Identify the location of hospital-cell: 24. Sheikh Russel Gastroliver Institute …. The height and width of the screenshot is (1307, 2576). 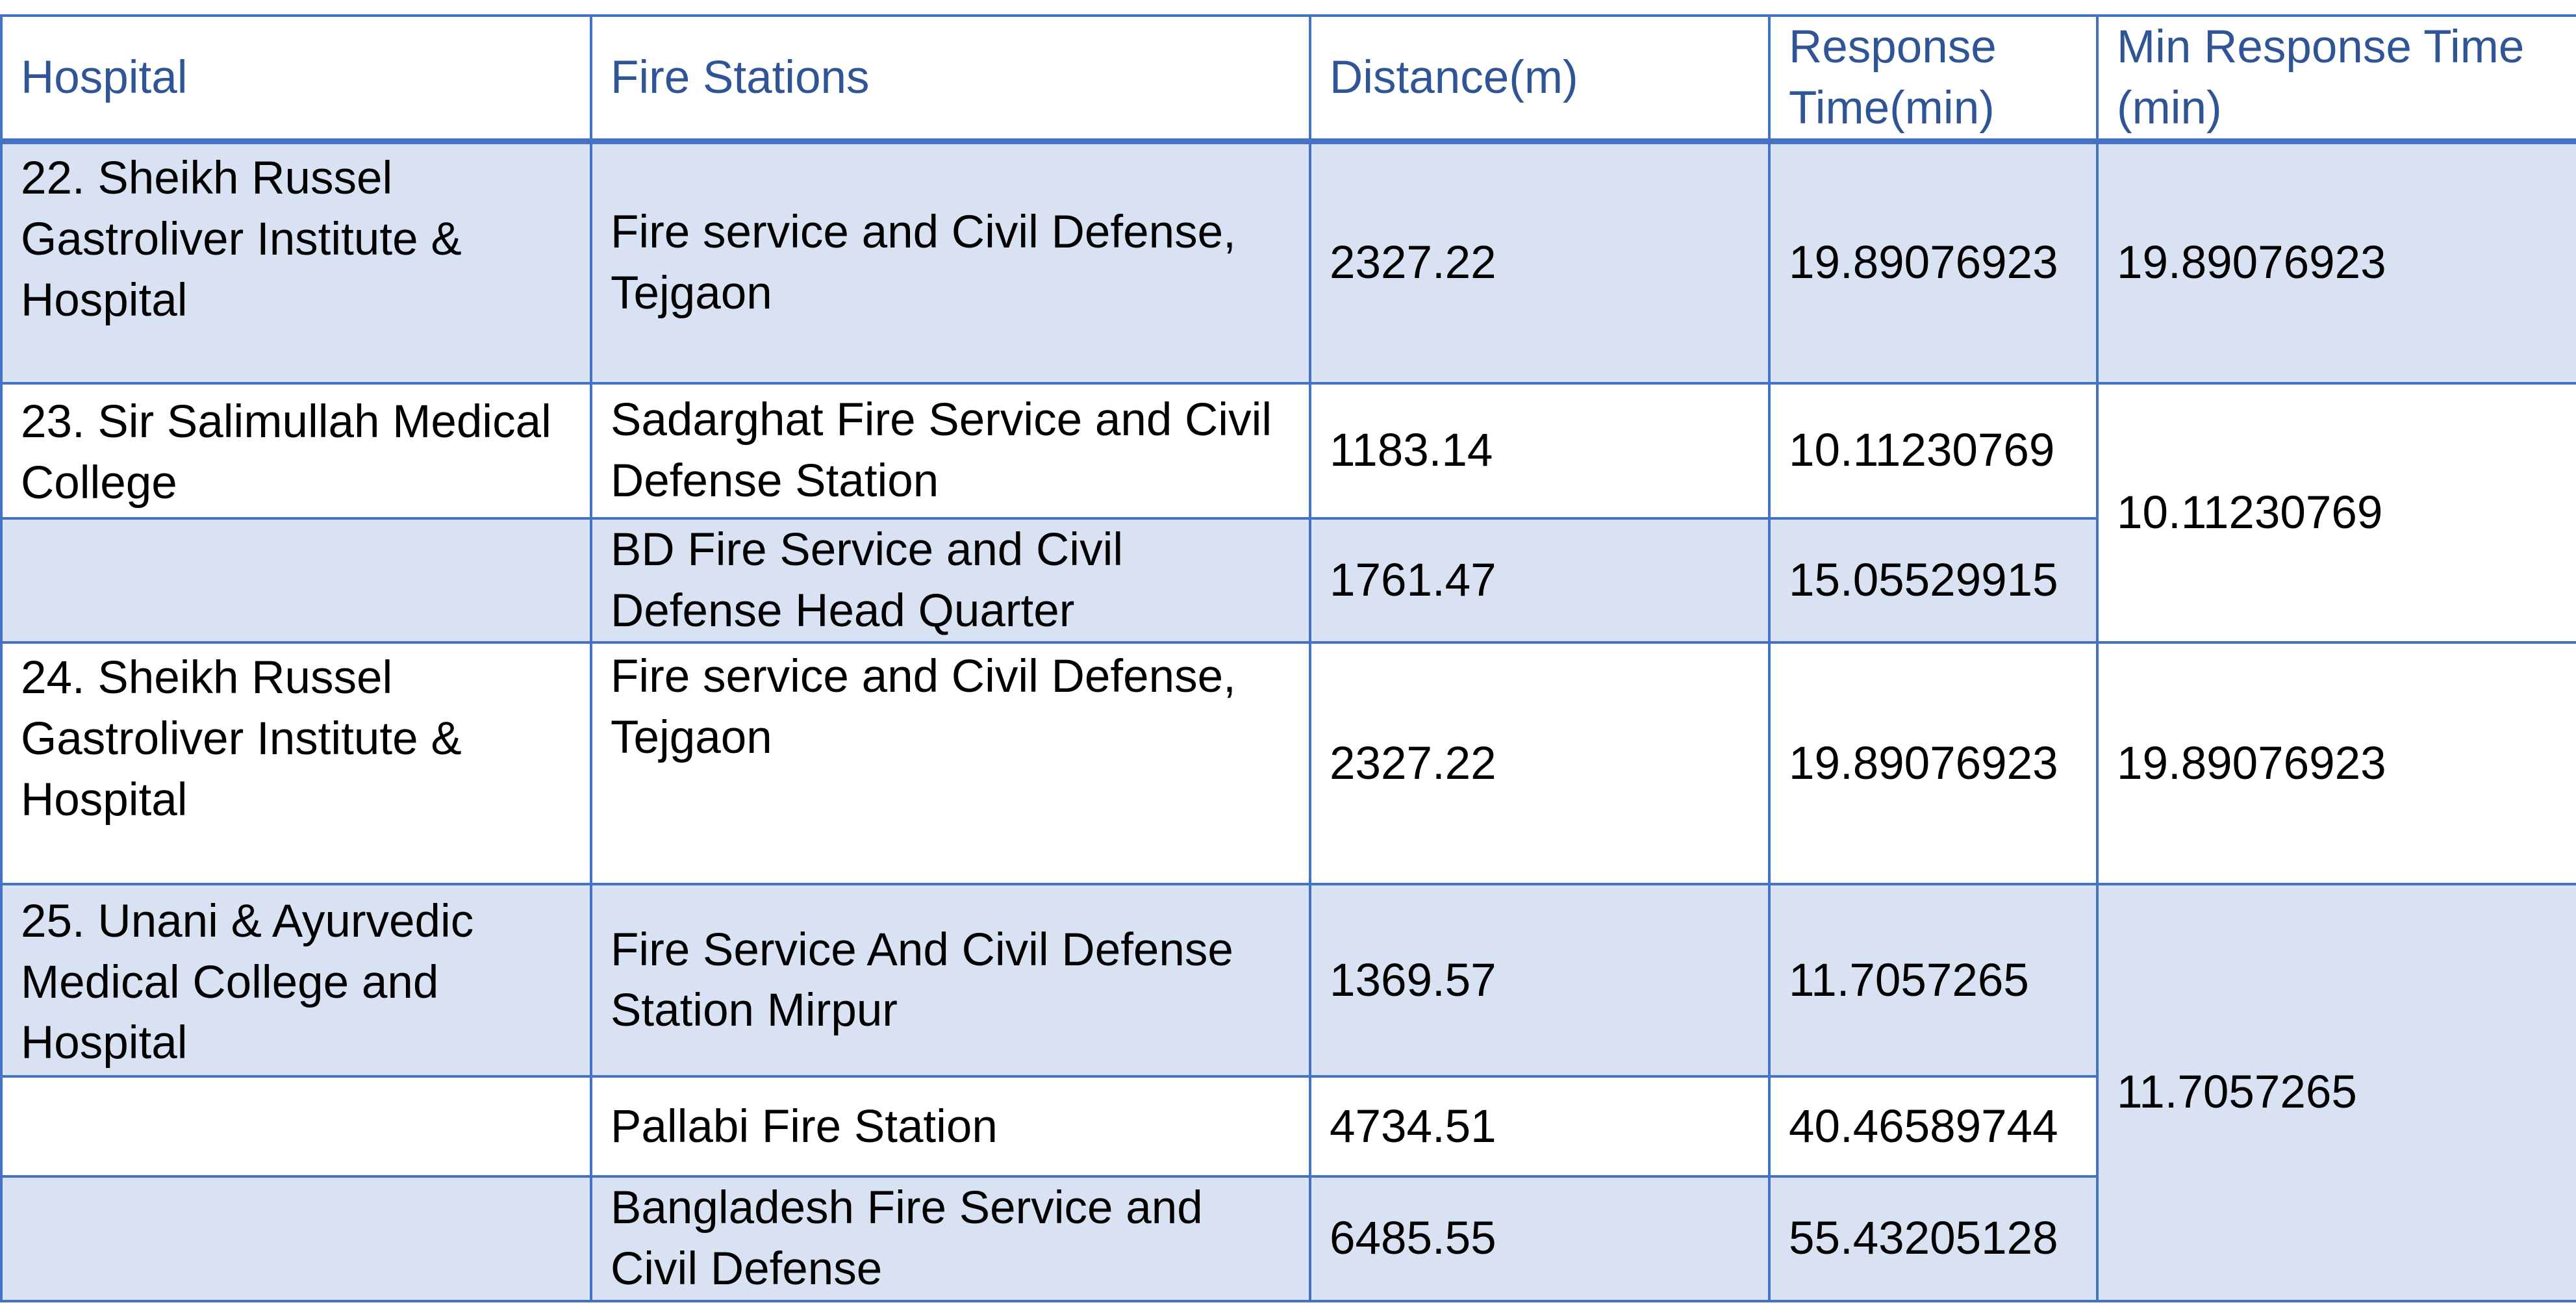
(296, 763).